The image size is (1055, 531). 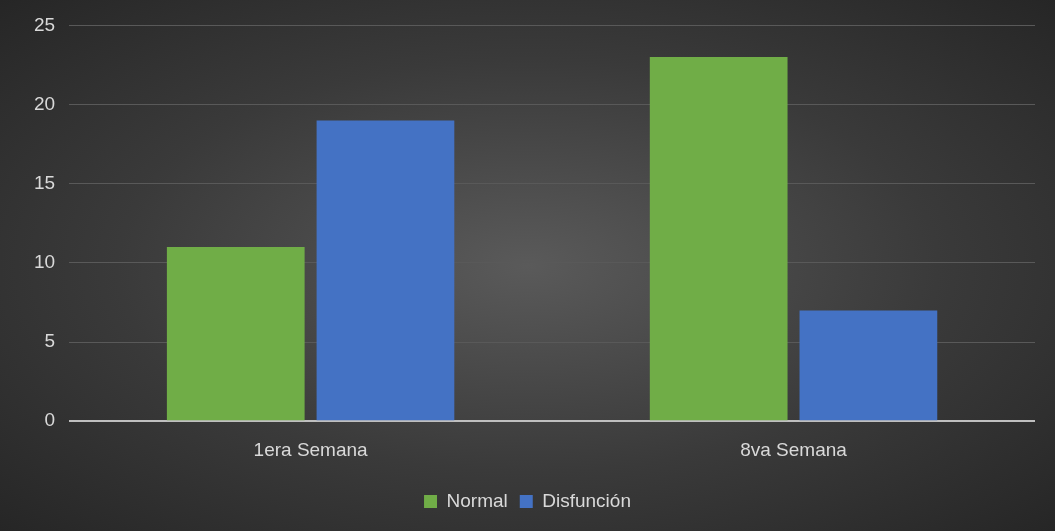 I want to click on y-tick-label: 20, so click(x=44, y=103).